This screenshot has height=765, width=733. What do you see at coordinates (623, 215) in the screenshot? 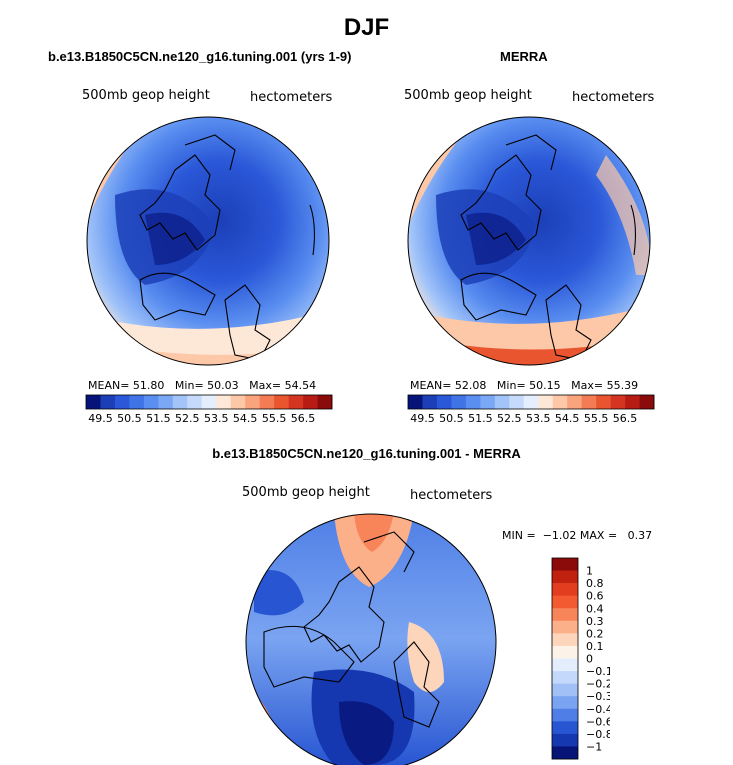
I see `warm-east-region` at bounding box center [623, 215].